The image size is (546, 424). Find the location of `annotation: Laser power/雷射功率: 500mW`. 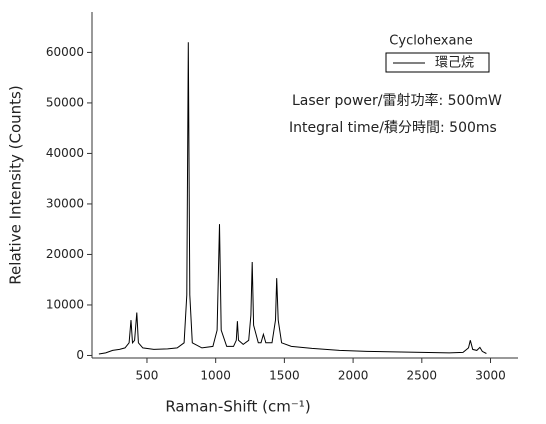

annotation: Laser power/雷射功率: 500mW is located at coordinates (397, 100).